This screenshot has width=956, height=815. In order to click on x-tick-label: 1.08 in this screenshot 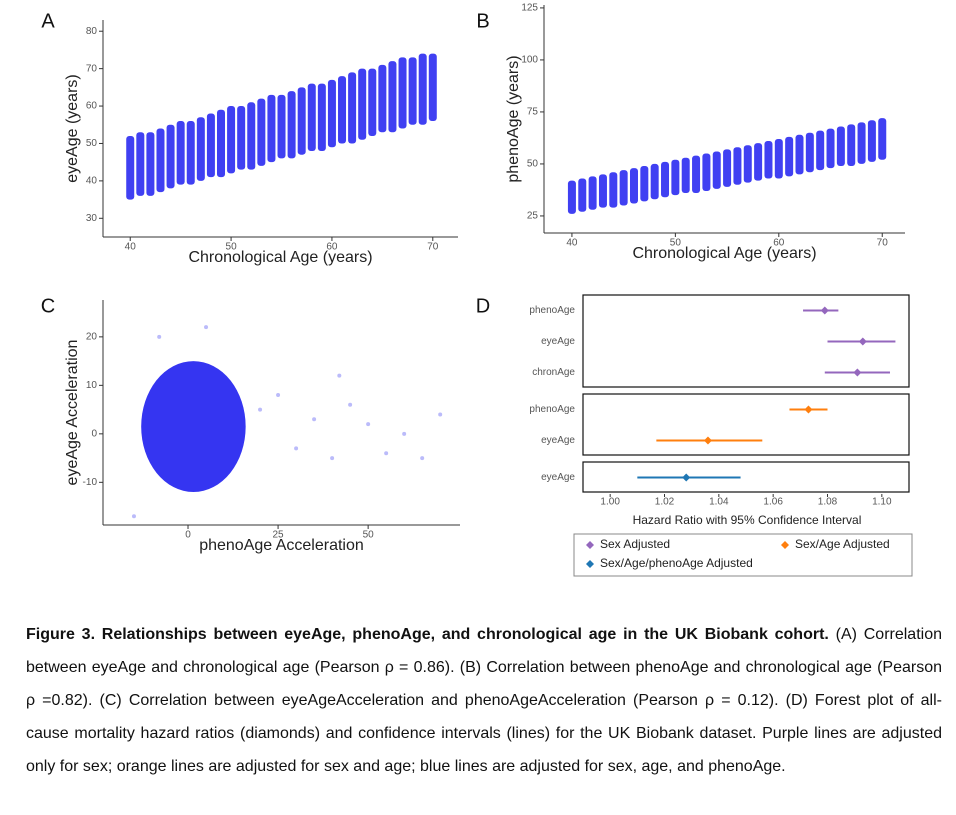, I will do `click(828, 502)`.